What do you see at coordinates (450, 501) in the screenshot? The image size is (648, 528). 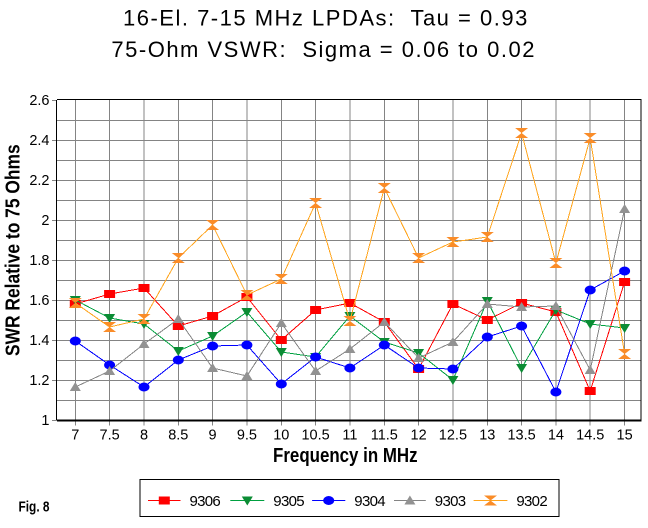 I see `svg-text: 9303` at bounding box center [450, 501].